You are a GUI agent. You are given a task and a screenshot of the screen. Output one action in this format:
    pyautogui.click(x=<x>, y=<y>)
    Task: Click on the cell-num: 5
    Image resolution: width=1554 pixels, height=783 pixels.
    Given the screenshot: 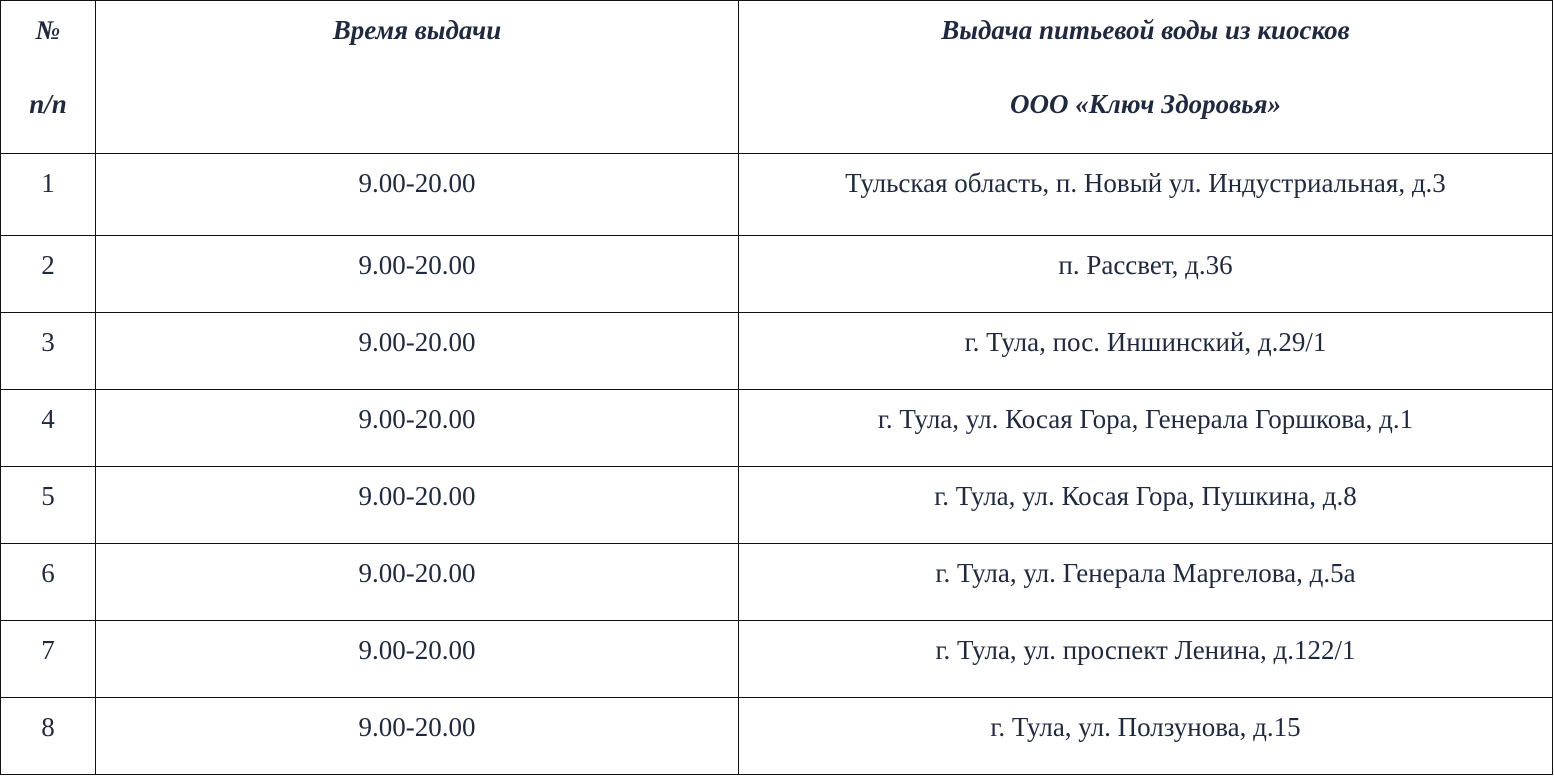 What is the action you would take?
    pyautogui.click(x=48, y=505)
    